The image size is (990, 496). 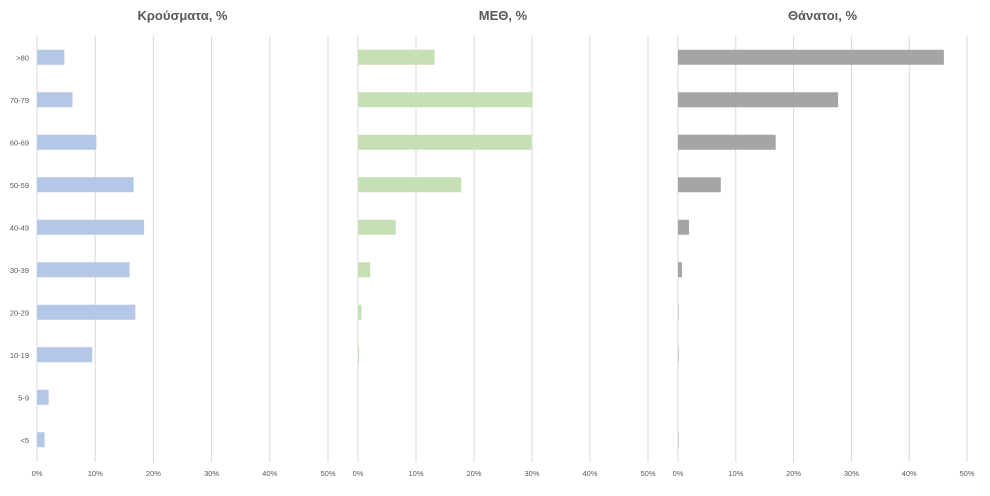 I want to click on category-label: <5, so click(x=24, y=440).